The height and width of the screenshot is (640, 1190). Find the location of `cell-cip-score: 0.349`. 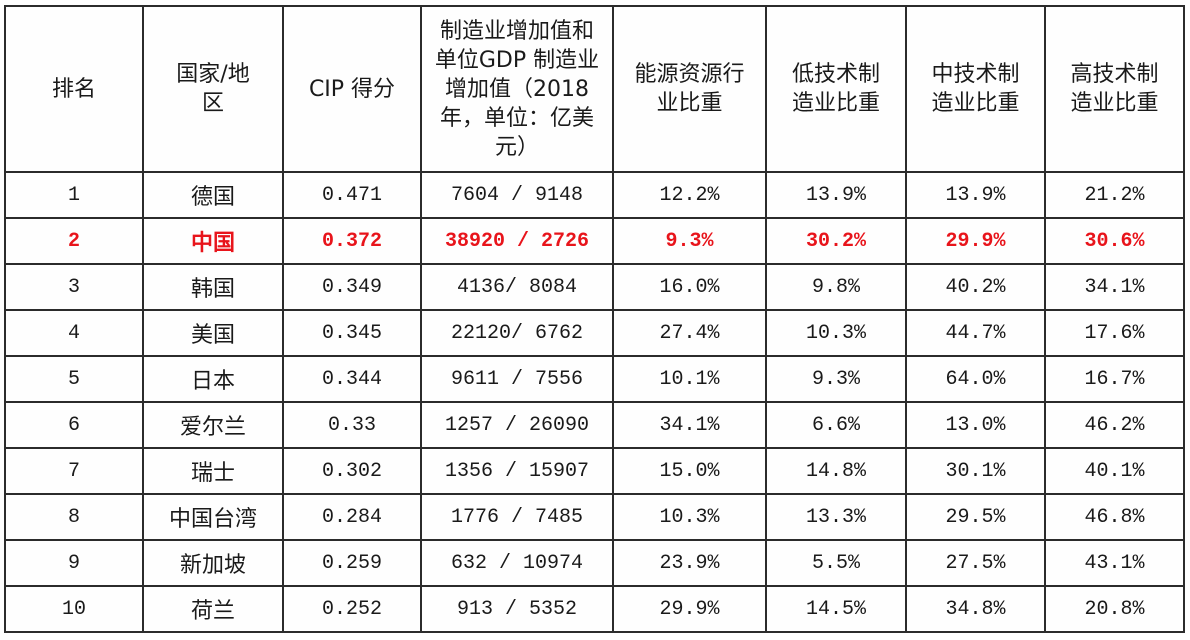

cell-cip-score: 0.349 is located at coordinates (352, 287).